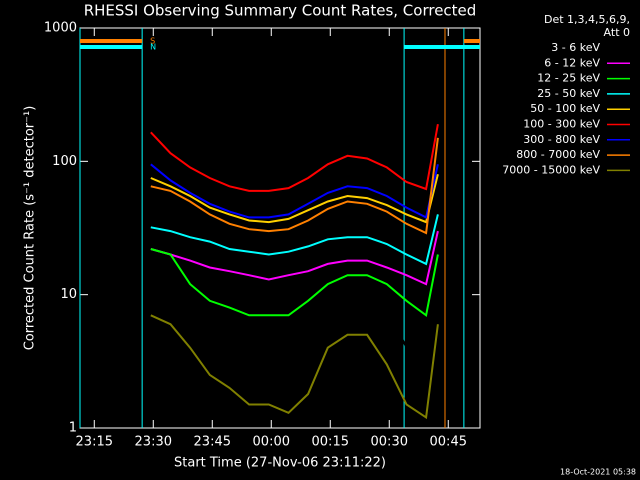 This screenshot has height=480, width=640. I want to click on legend-label: 300 - 800 keV, so click(561, 139).